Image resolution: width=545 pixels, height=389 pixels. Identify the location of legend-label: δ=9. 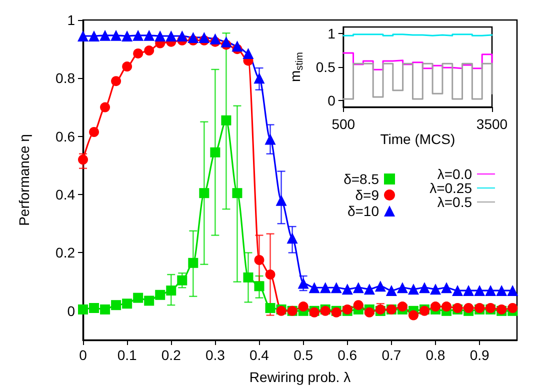
(367, 195).